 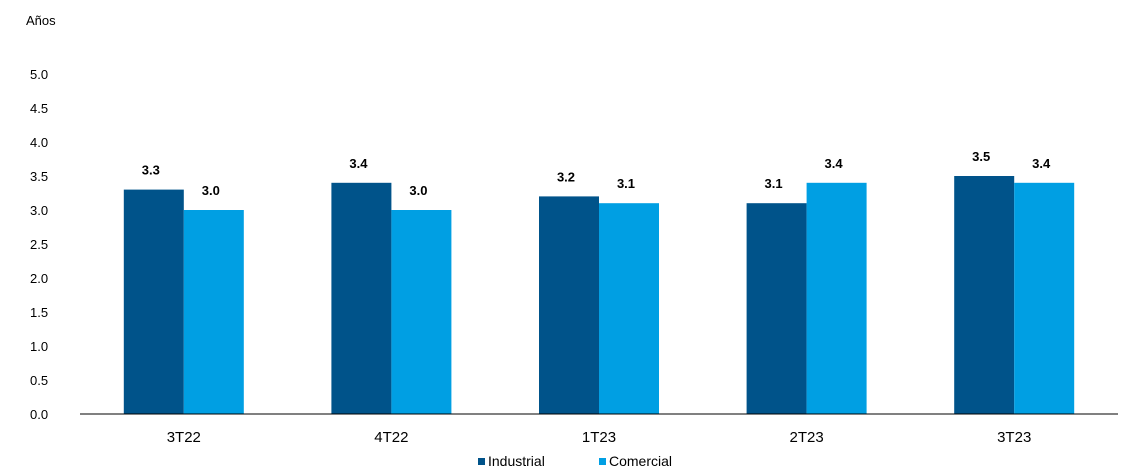 I want to click on bar-comercial-4t22, so click(x=421, y=312).